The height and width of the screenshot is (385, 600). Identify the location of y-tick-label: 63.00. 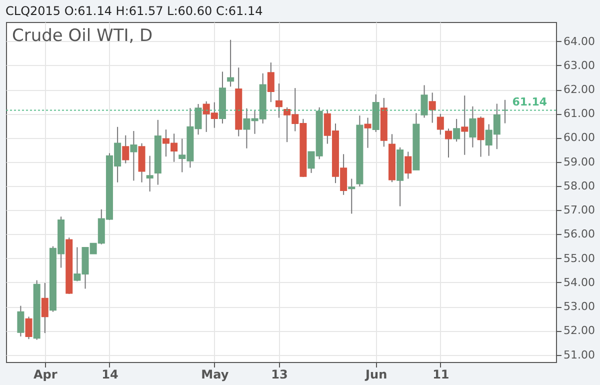
(579, 65).